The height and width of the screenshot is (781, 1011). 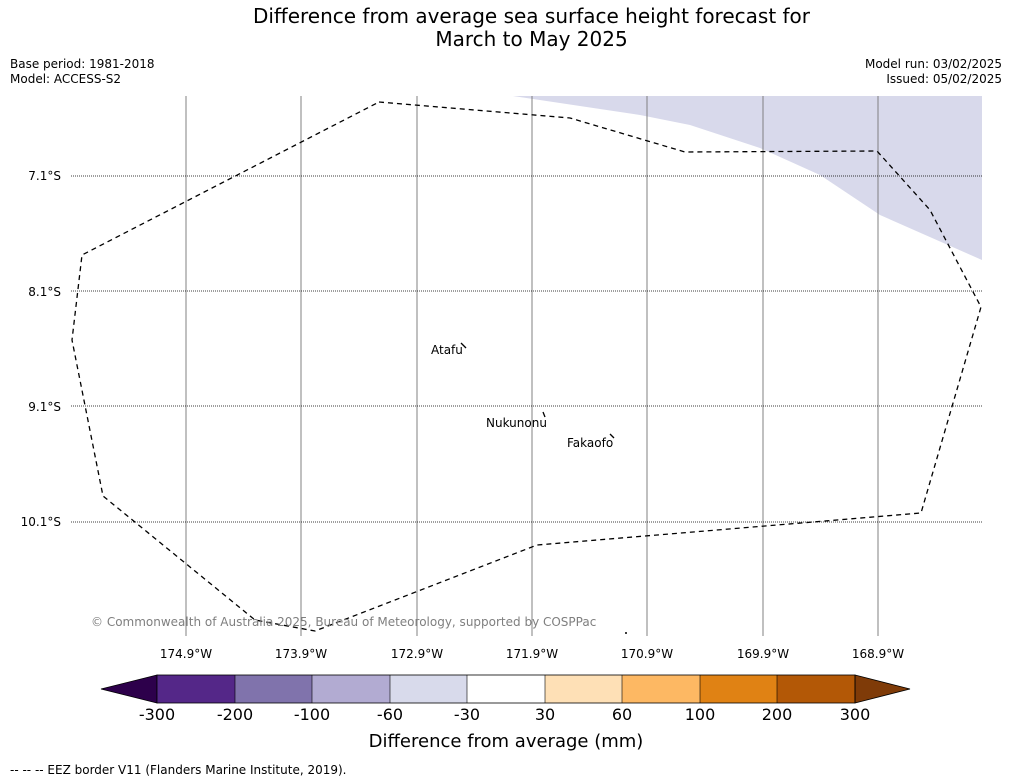 What do you see at coordinates (463, 345) in the screenshot?
I see `atafu-island-shape` at bounding box center [463, 345].